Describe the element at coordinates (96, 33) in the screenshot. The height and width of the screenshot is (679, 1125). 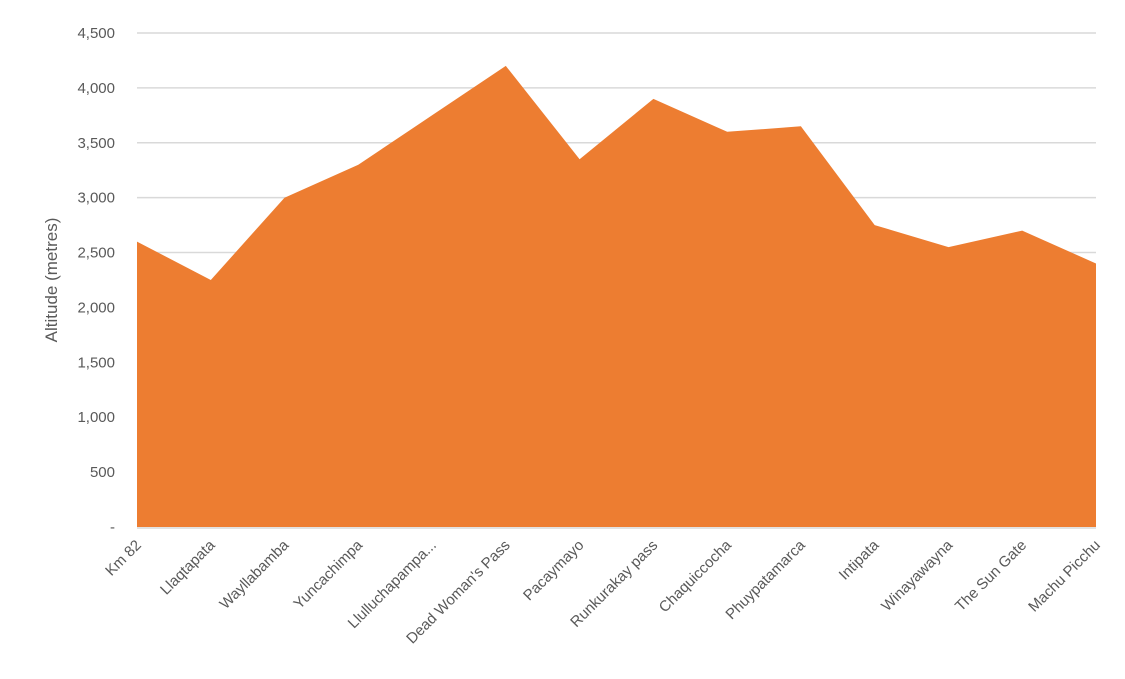
I see `y-tick-label: 4,500` at that location.